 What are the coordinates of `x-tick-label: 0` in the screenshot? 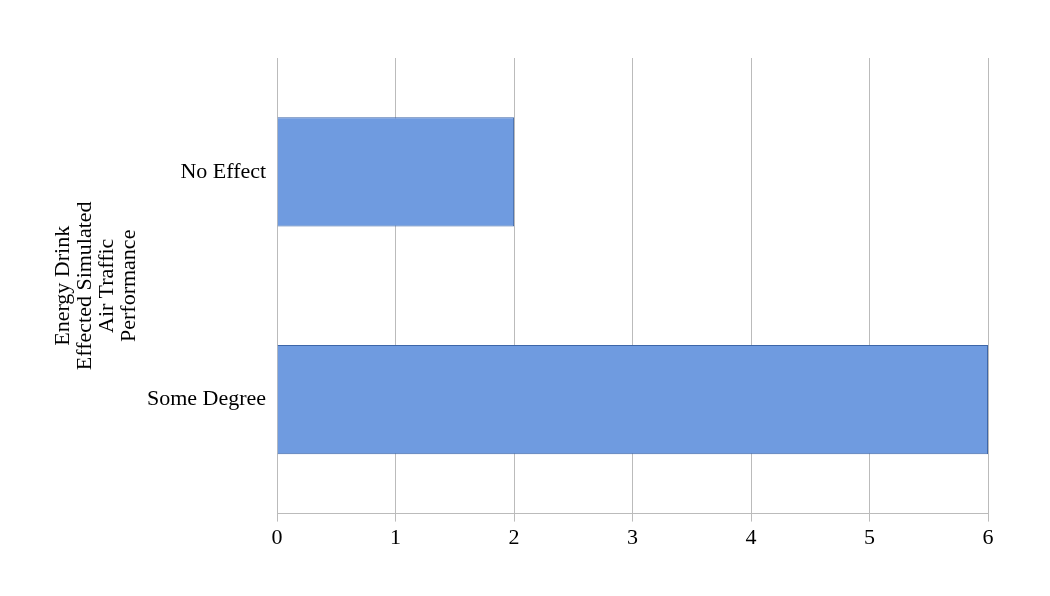 It's located at (277, 536).